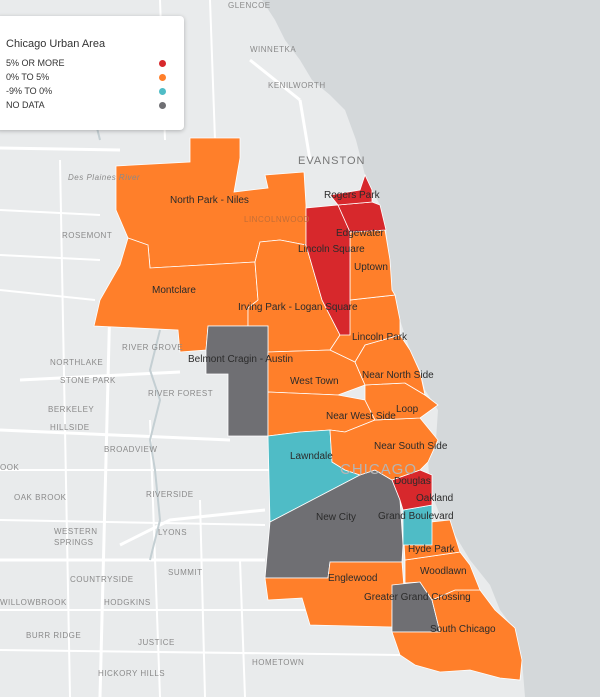 This screenshot has width=600, height=697. I want to click on region-label: Lincoln Square, so click(331, 249).